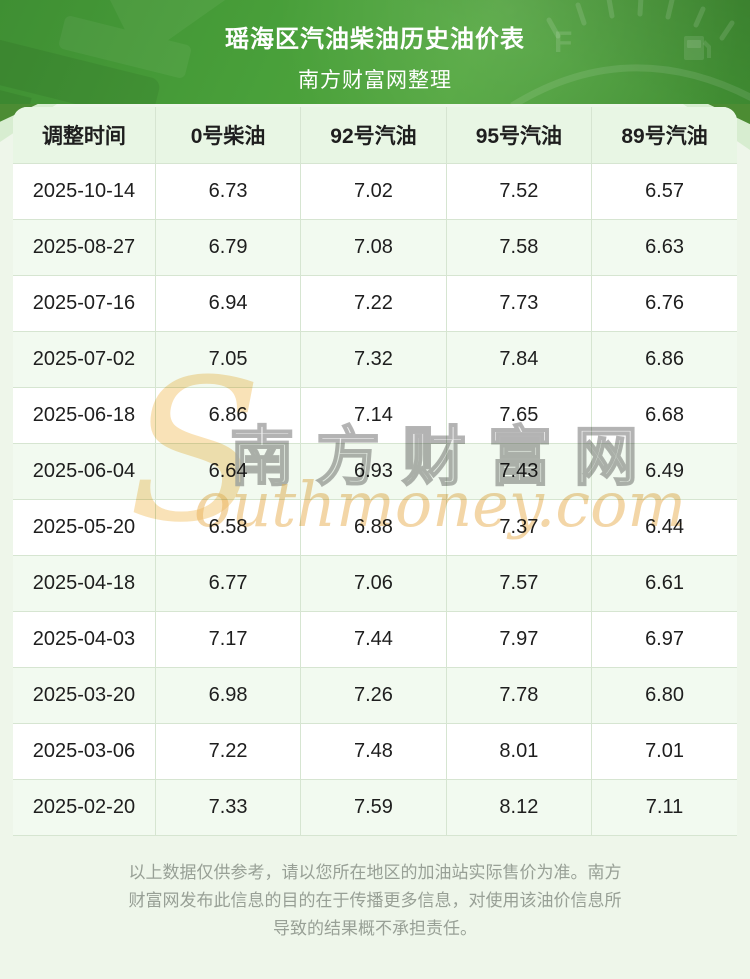 This screenshot has width=750, height=979. I want to click on cell-date: 2025-05-20, so click(84, 527).